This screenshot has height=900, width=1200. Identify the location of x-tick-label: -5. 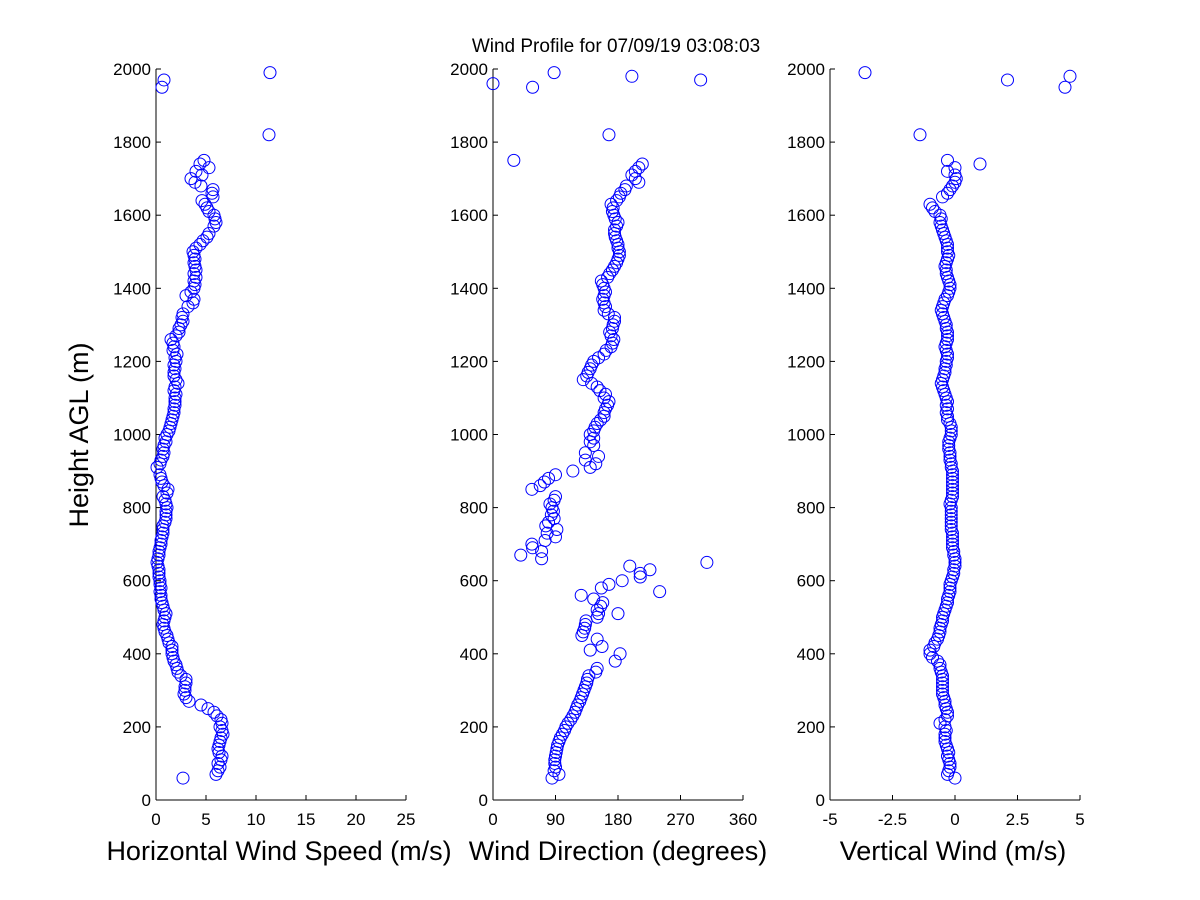
(829, 819).